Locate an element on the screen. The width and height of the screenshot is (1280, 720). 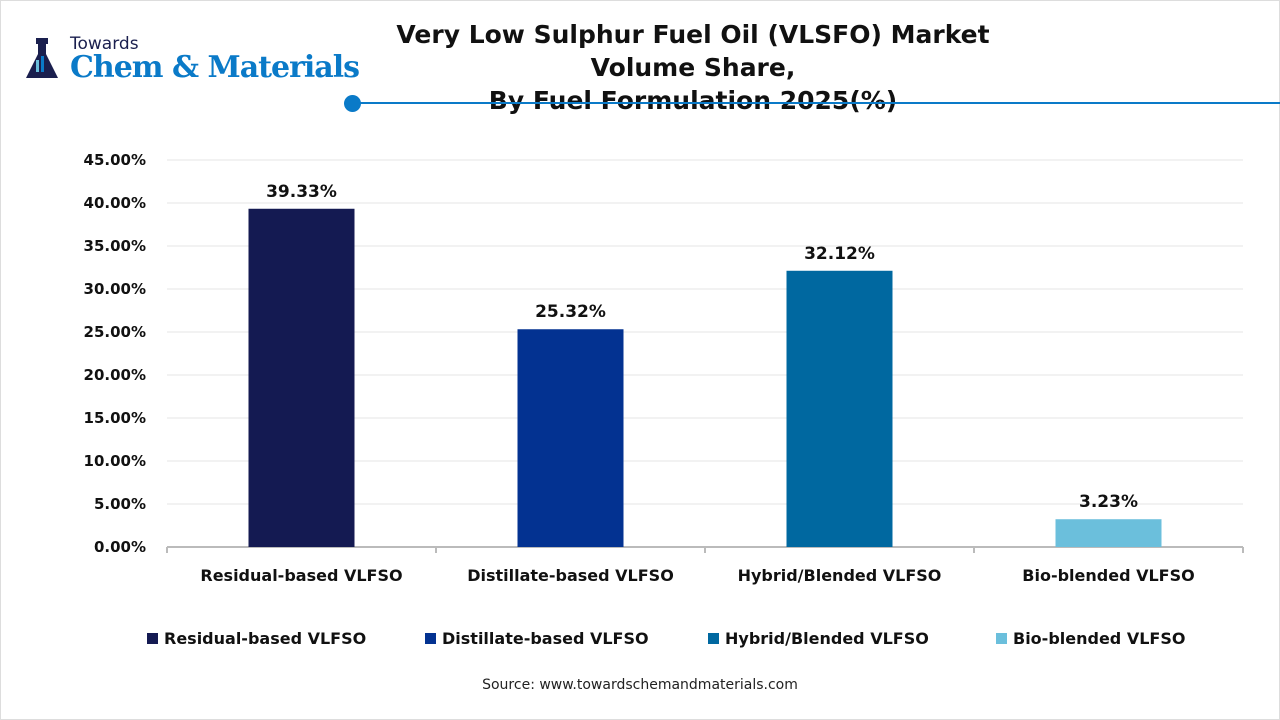
y-tick-label: 35.00% is located at coordinates (115, 246).